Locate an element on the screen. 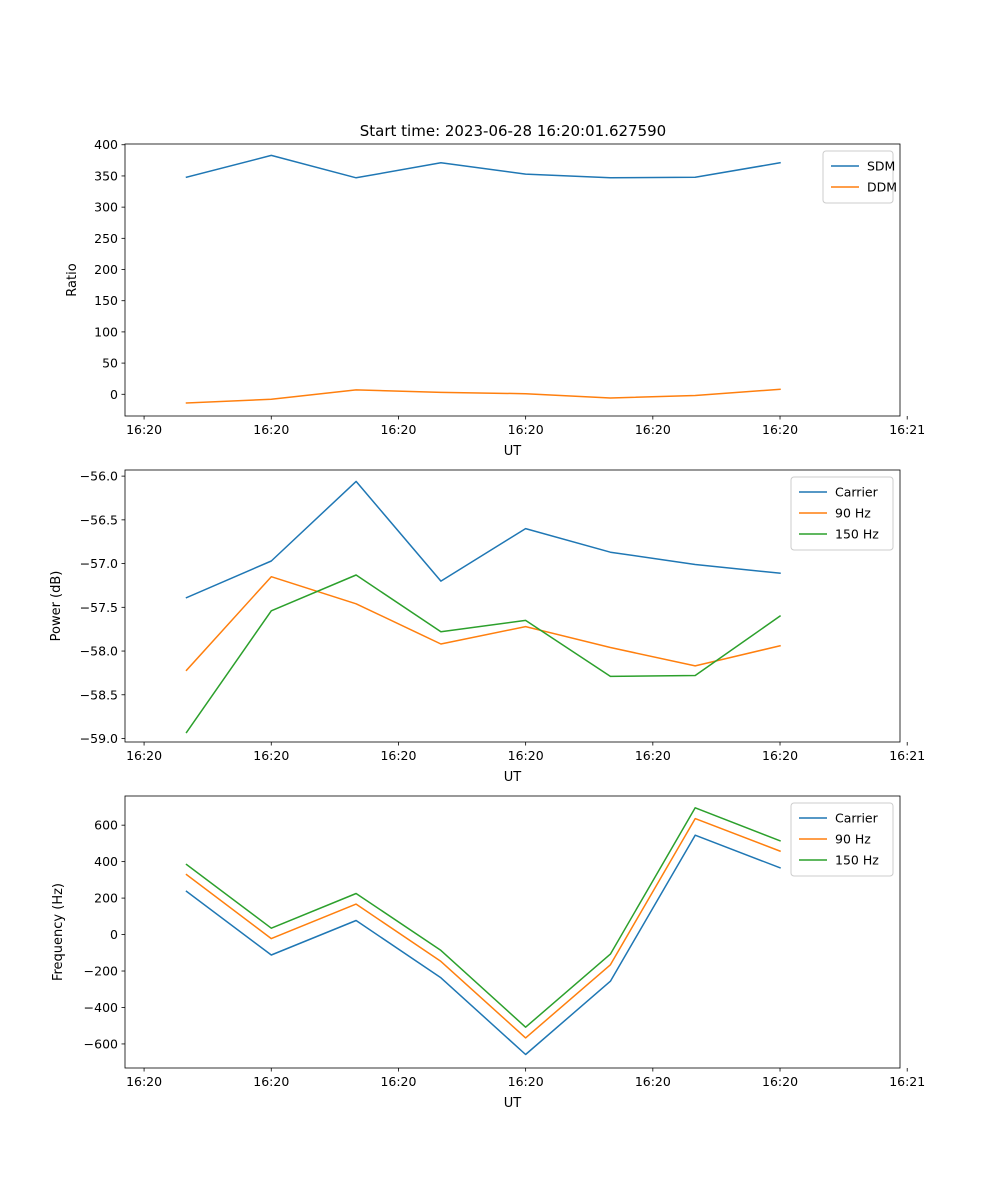  series-line-ddm is located at coordinates (483, 396).